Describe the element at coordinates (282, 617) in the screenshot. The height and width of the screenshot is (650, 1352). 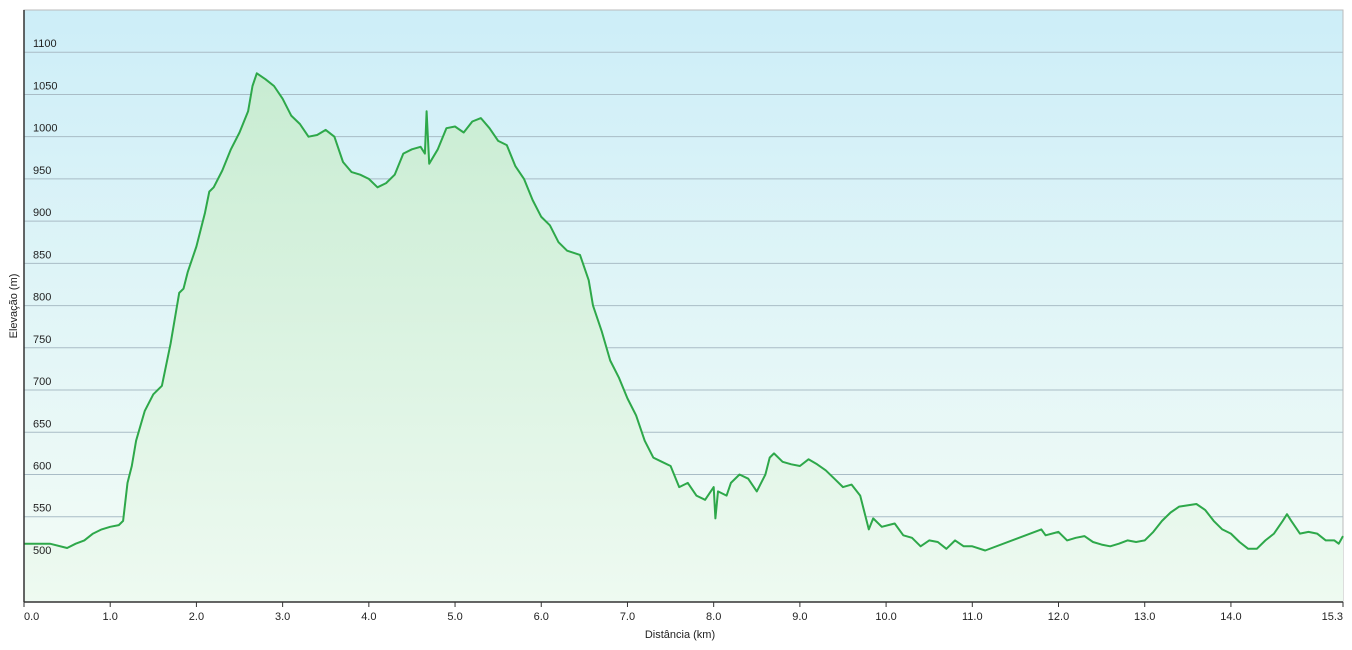
I see `x-tick-label: 3.0` at that location.